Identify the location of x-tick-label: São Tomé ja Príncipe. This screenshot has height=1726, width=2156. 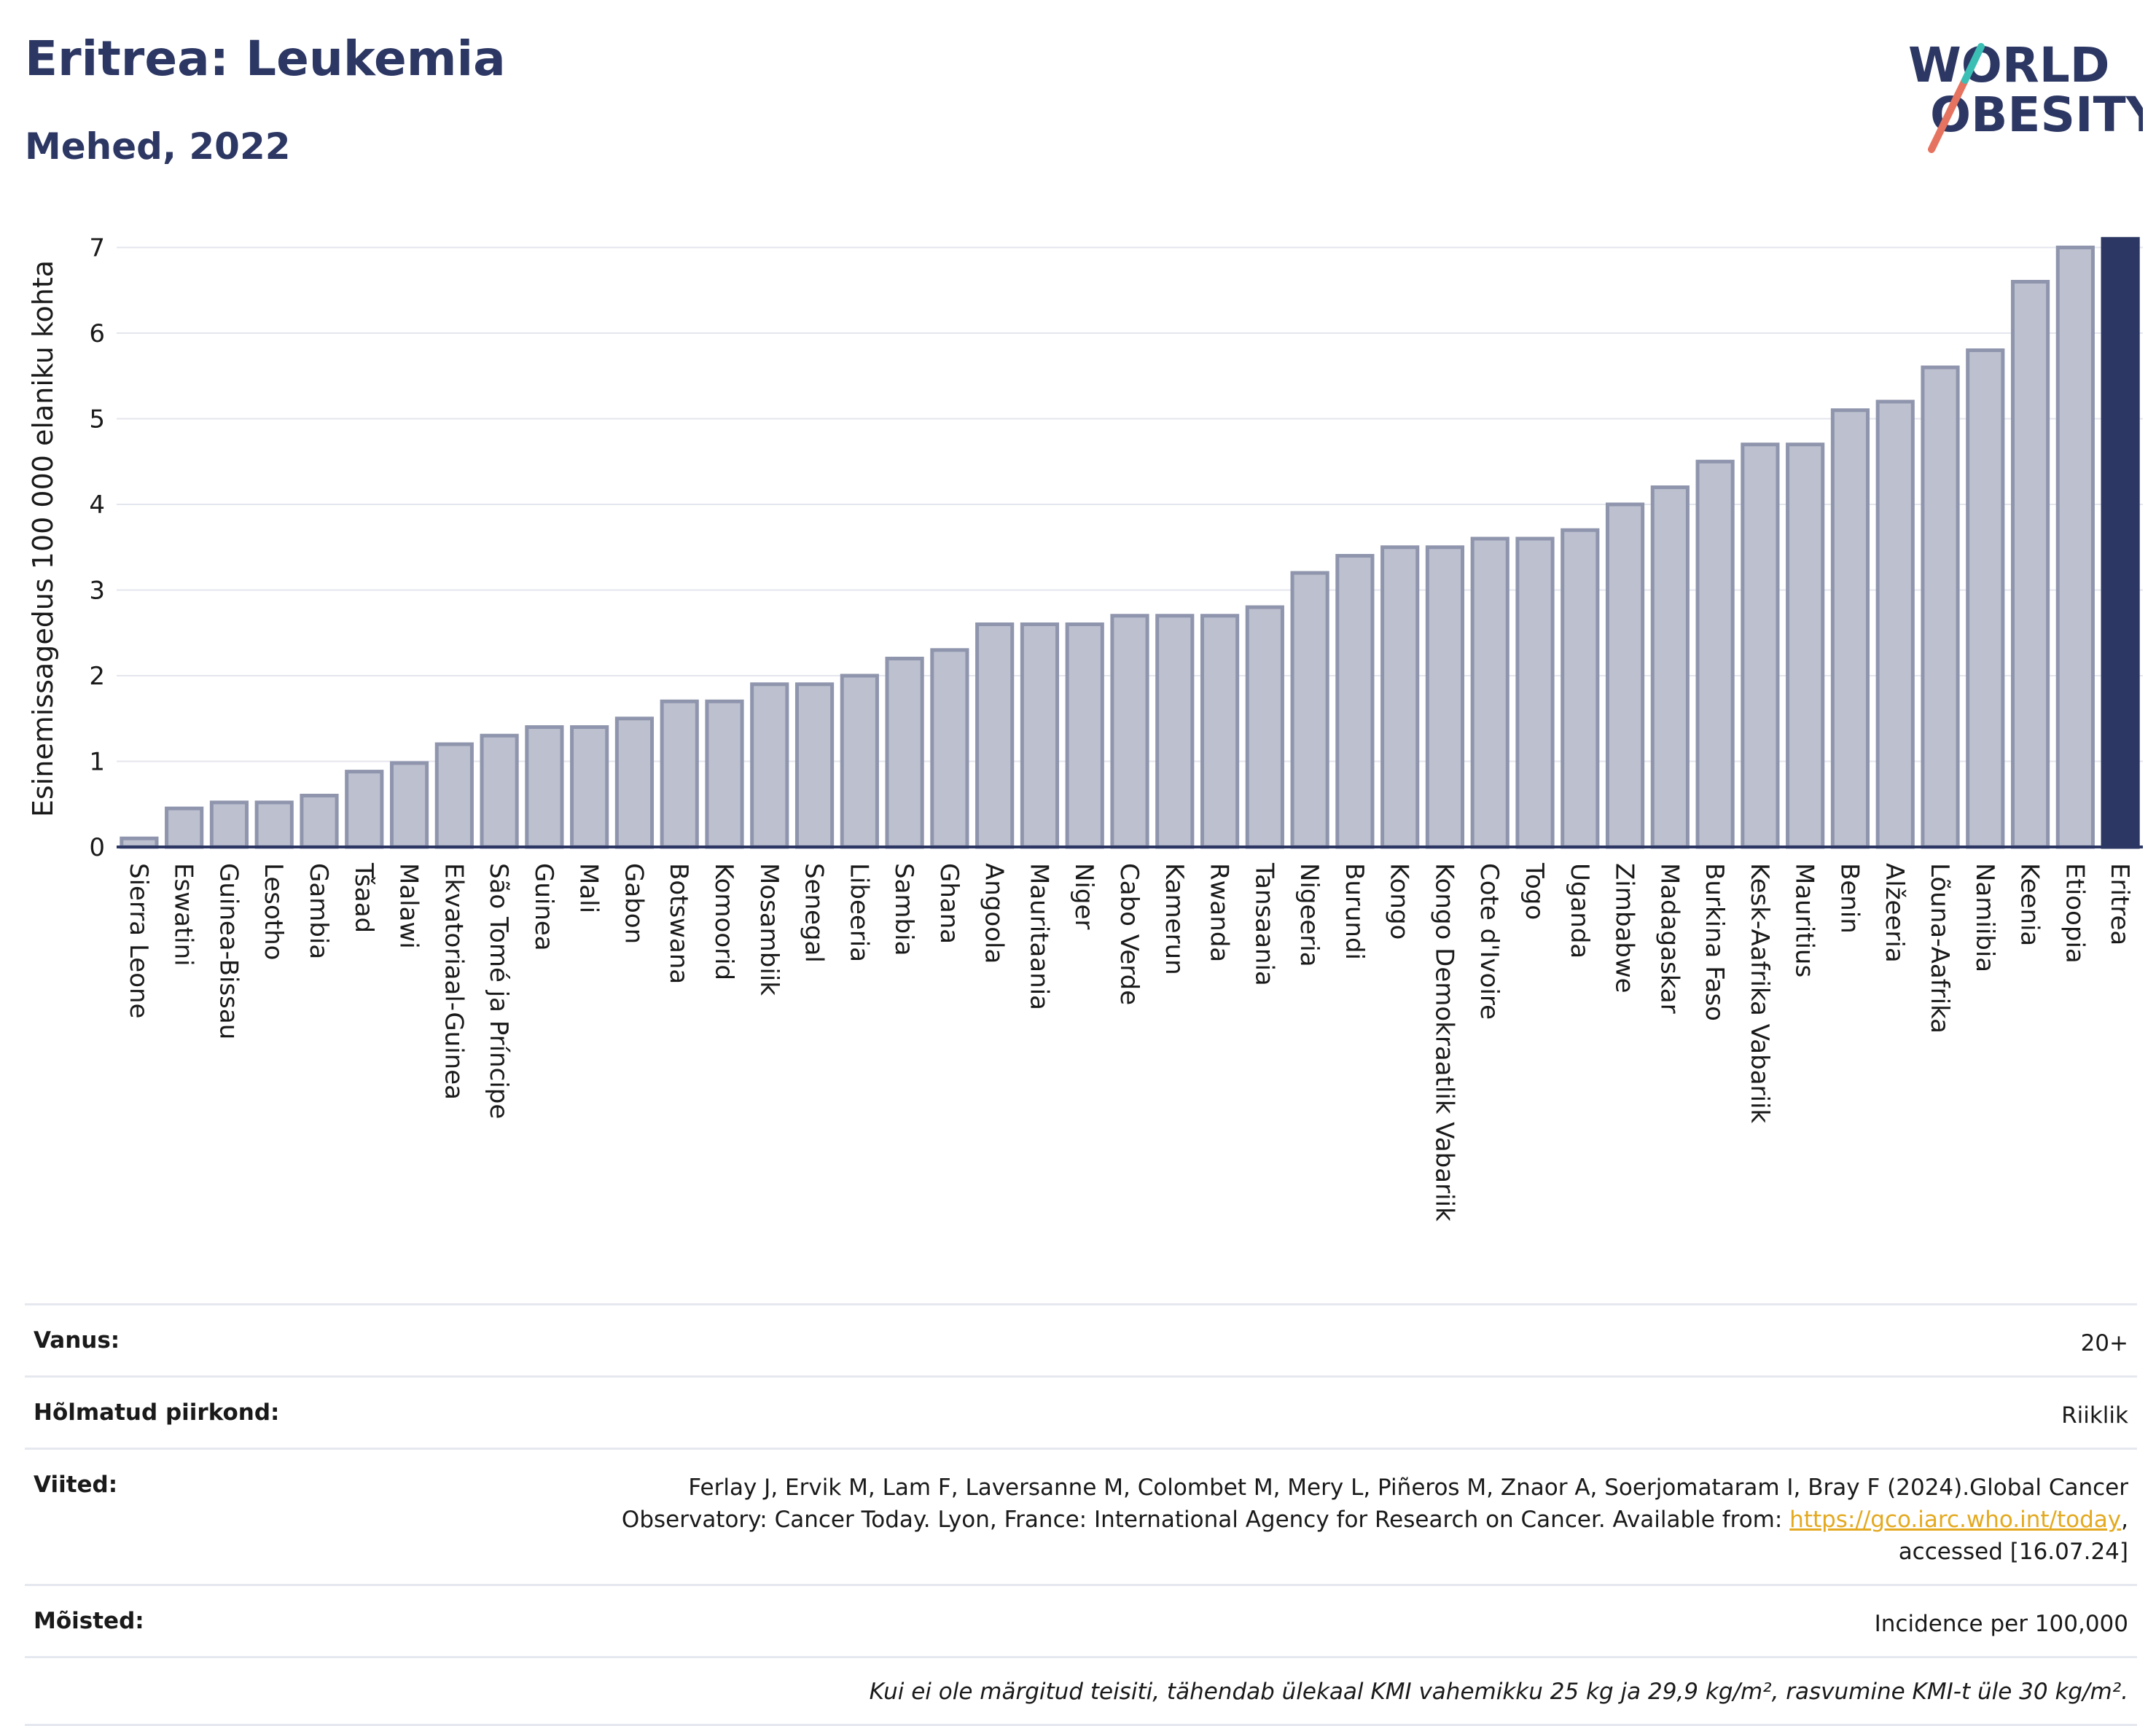
(498, 991).